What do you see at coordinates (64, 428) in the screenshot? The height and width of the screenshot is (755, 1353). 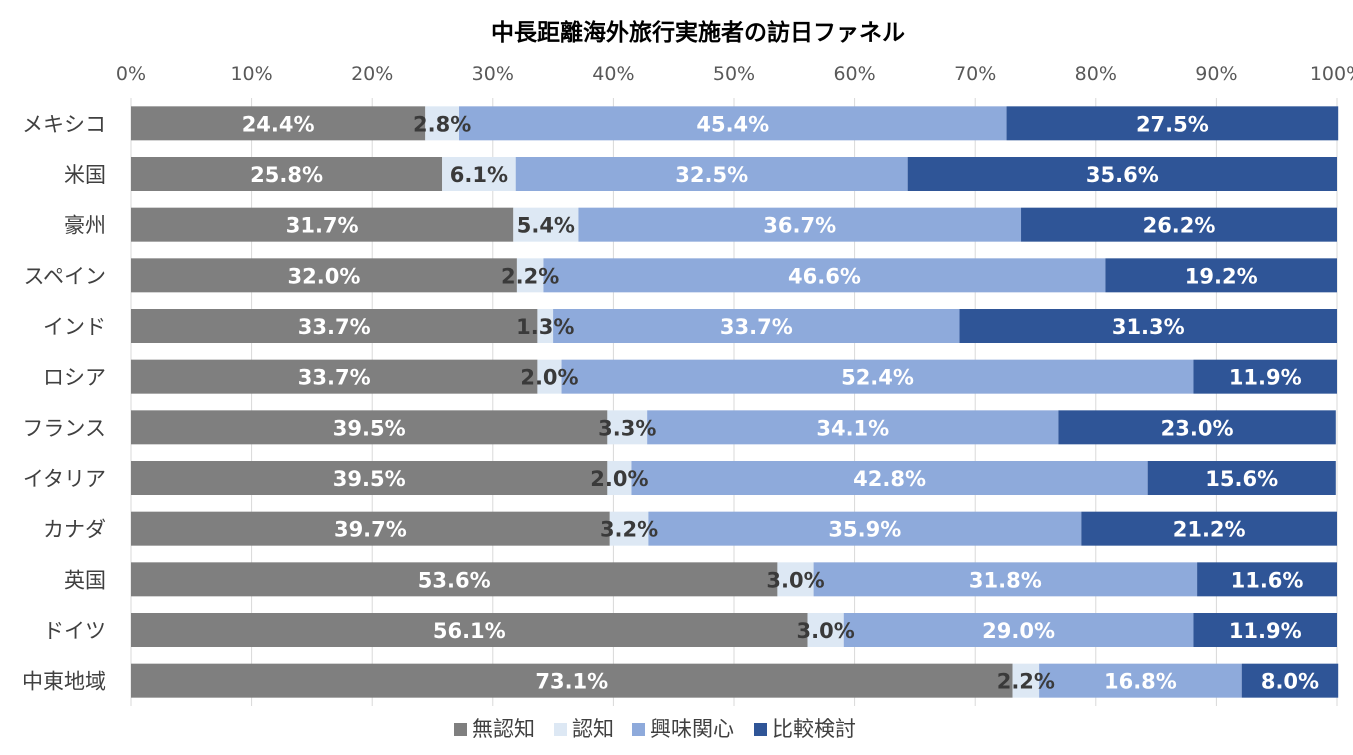 I see `category-label: フランス` at bounding box center [64, 428].